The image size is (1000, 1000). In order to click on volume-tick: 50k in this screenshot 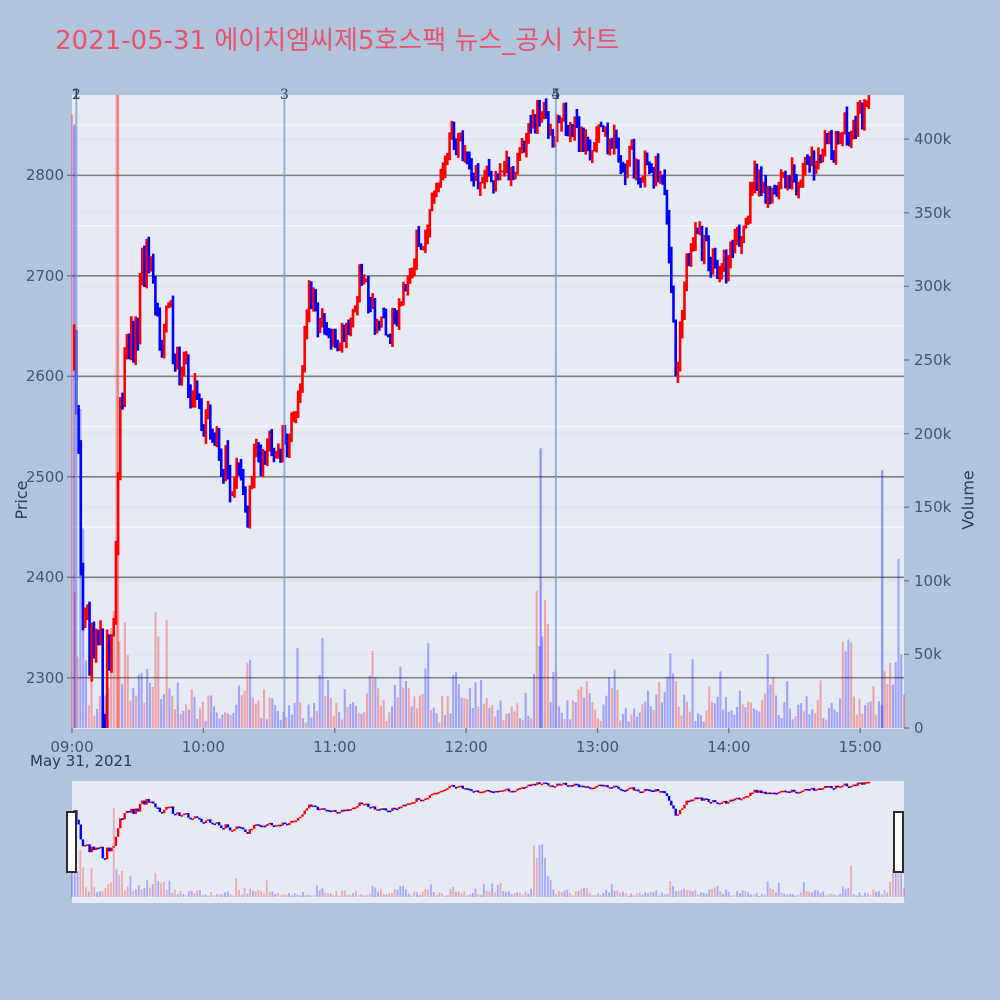, I will do `click(928, 654)`.